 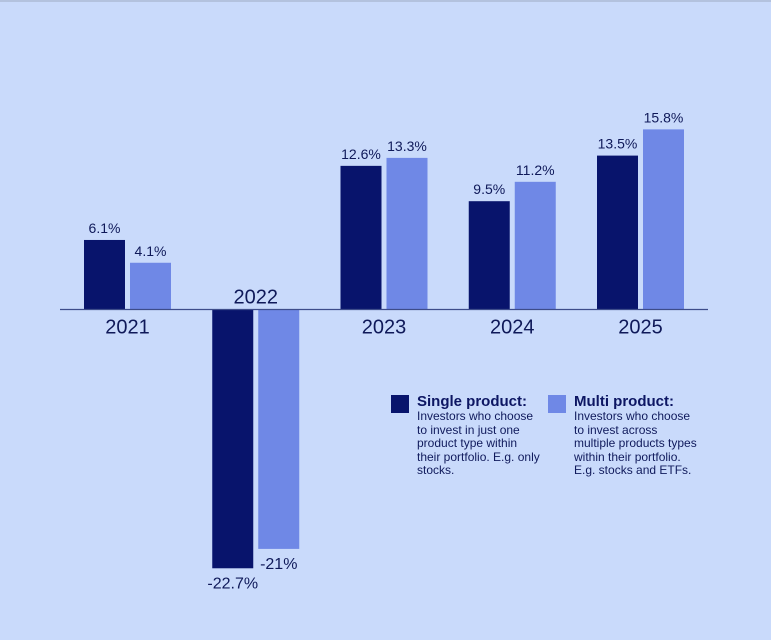 I want to click on bar-single-2024, so click(x=489, y=255).